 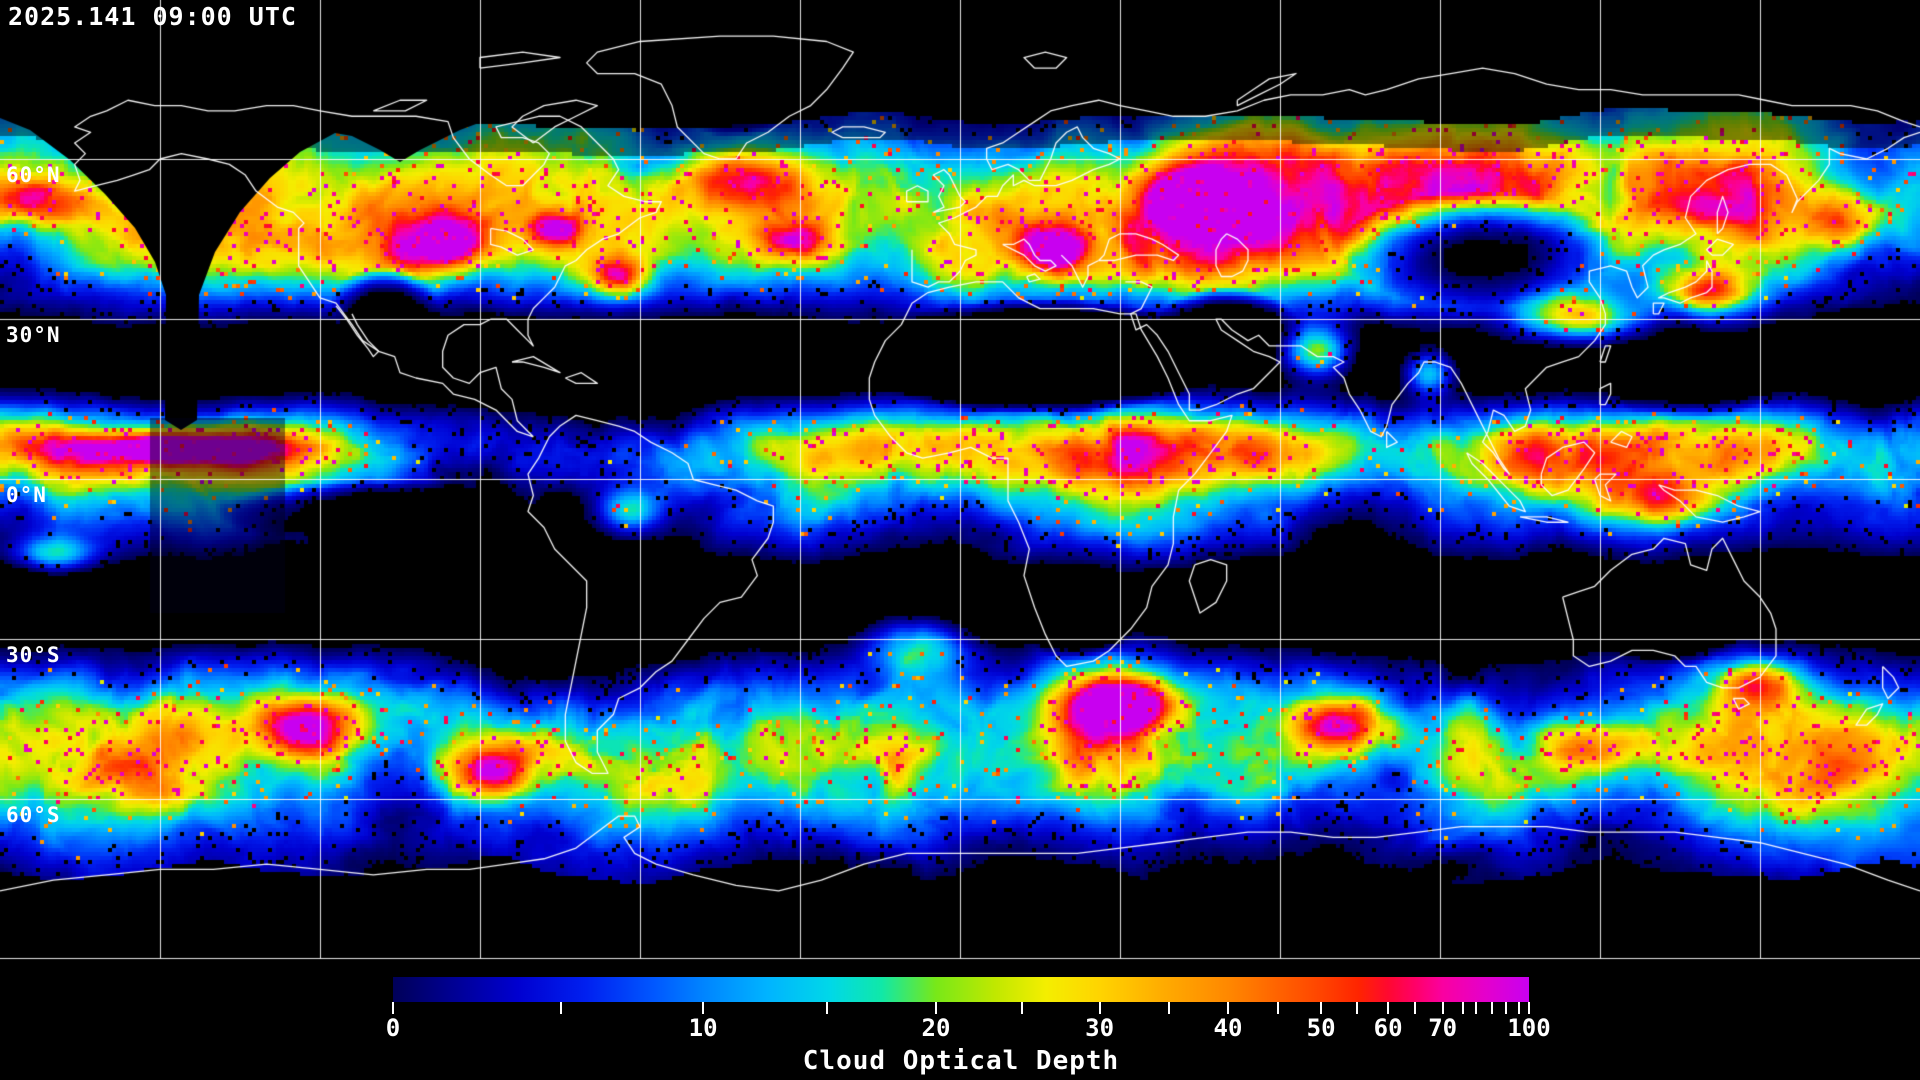 What do you see at coordinates (961, 1061) in the screenshot?
I see `colorbar-title: Cloud Optical Depth` at bounding box center [961, 1061].